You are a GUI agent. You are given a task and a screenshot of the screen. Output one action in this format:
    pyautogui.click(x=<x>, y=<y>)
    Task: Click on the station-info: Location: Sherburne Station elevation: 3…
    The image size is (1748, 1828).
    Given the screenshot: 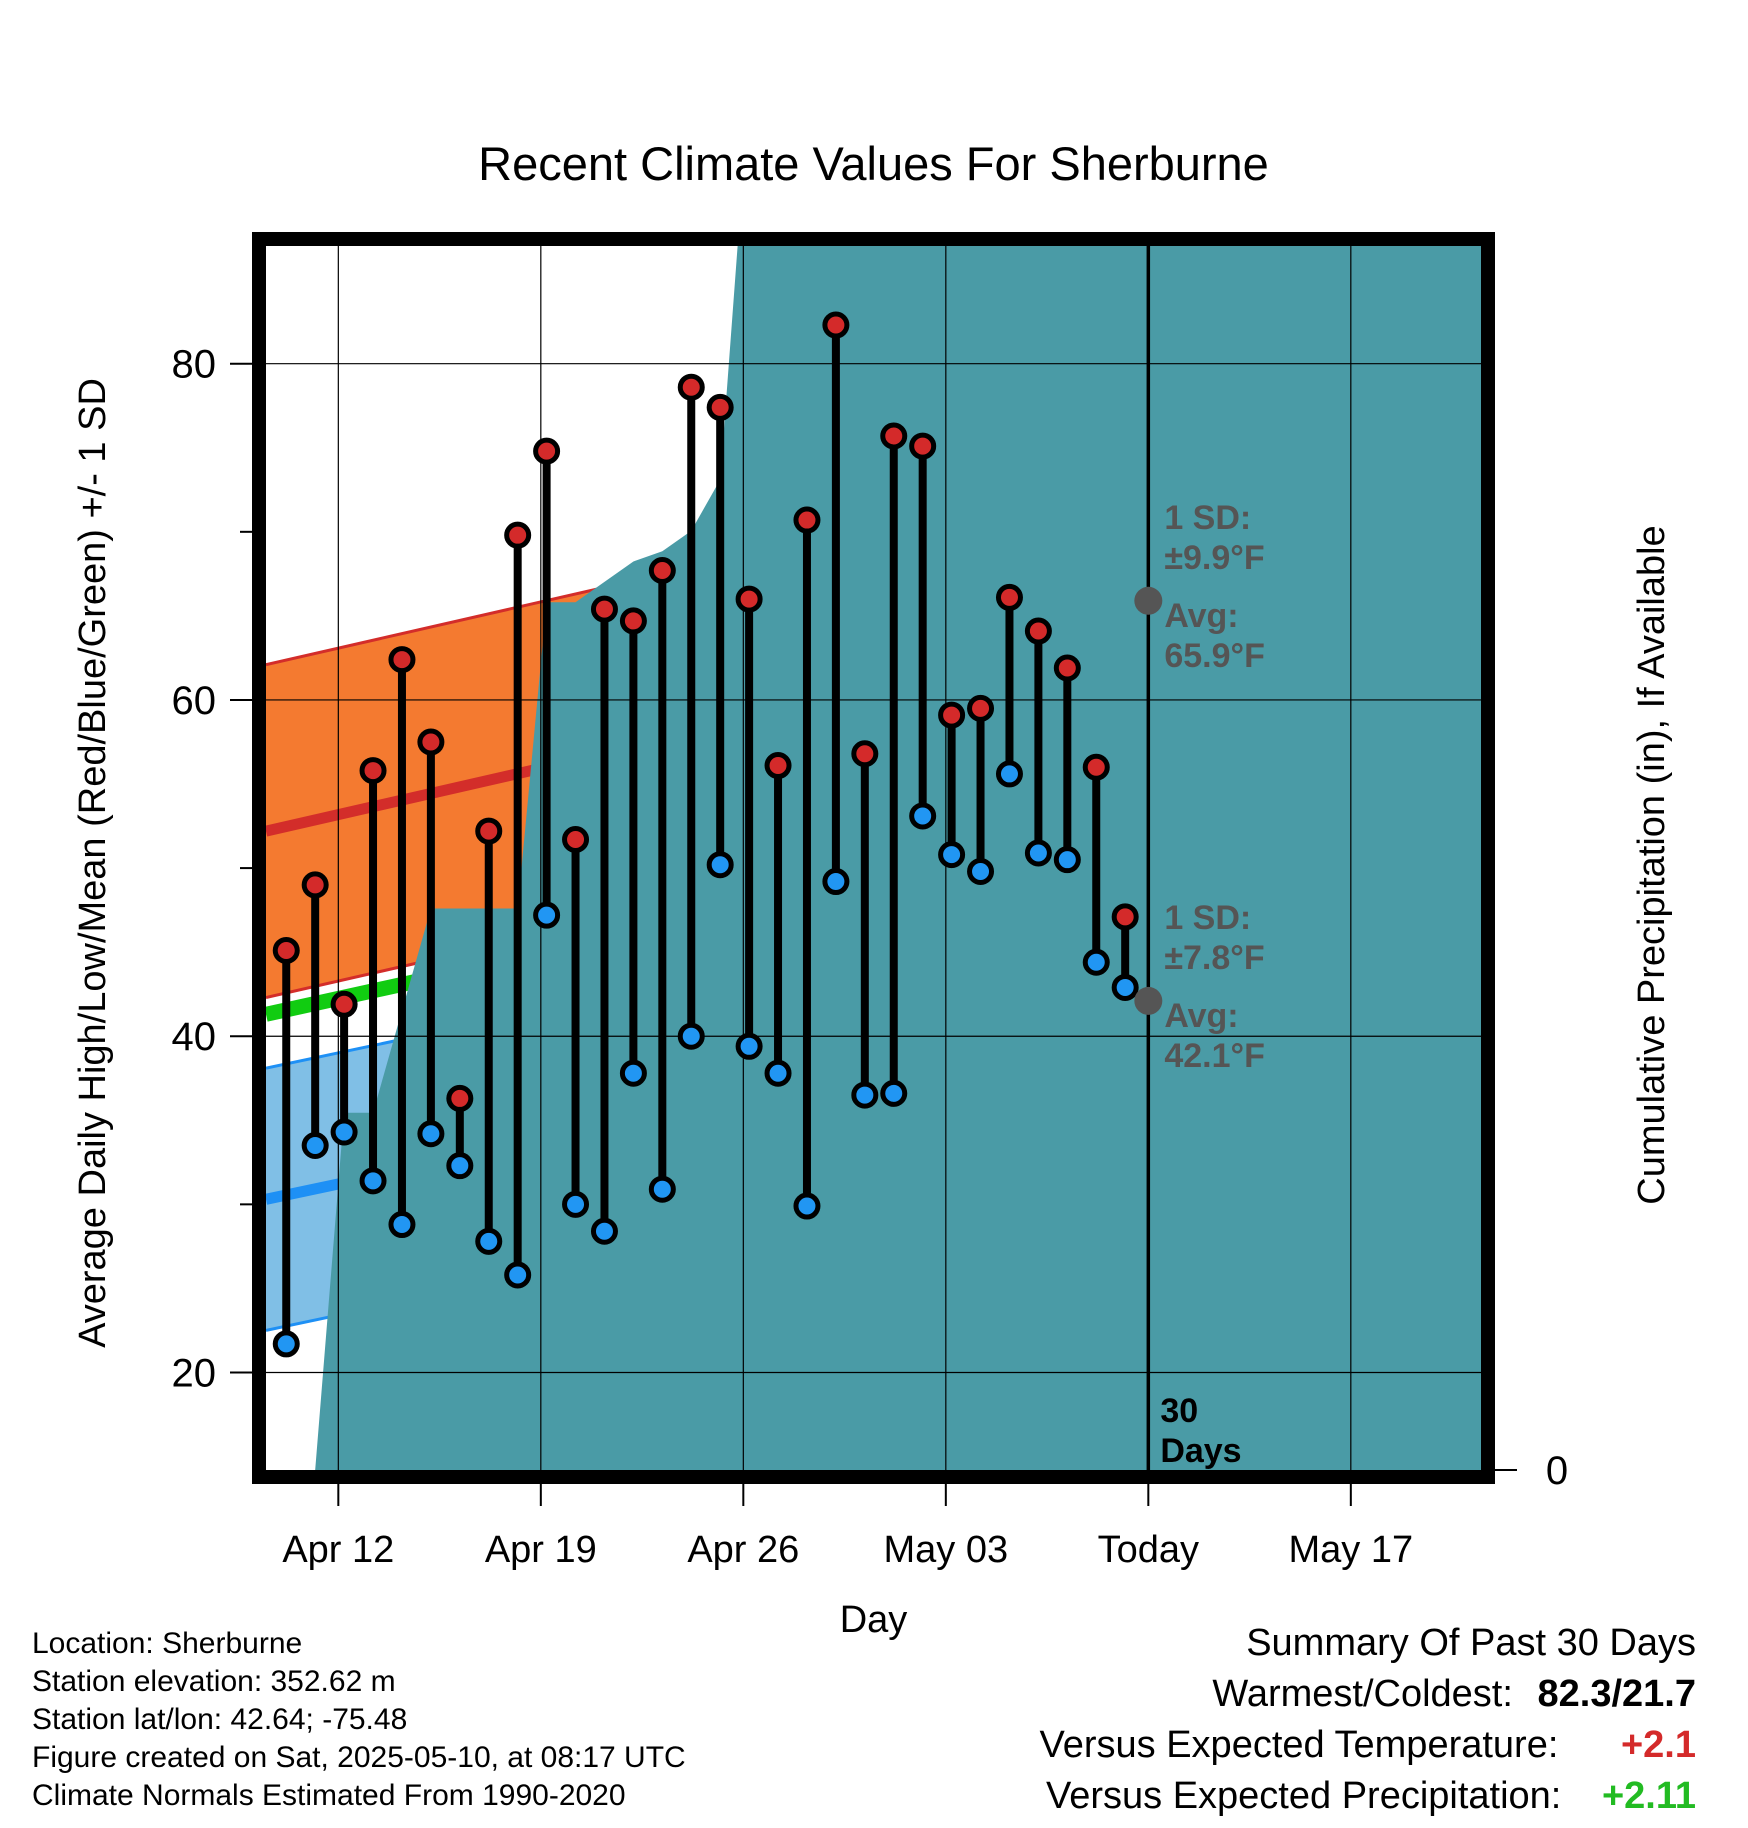 What is the action you would take?
    pyautogui.click(x=359, y=1720)
    